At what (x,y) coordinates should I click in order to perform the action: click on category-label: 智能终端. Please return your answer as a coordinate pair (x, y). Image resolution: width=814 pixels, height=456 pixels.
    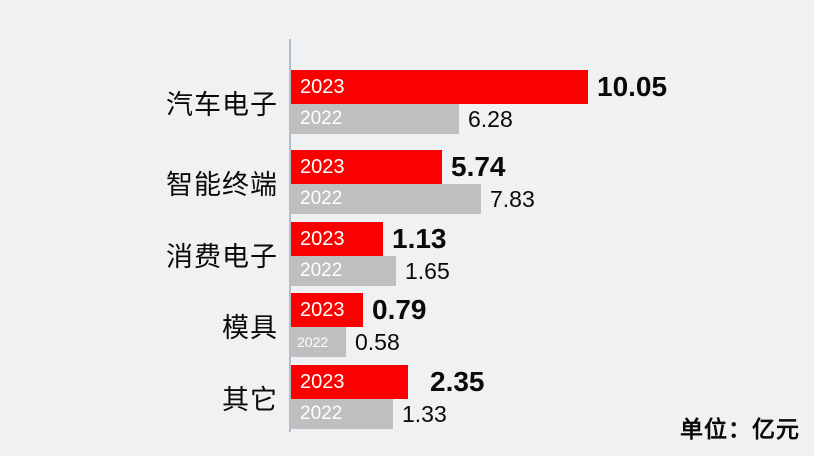
    Looking at the image, I should click on (222, 184).